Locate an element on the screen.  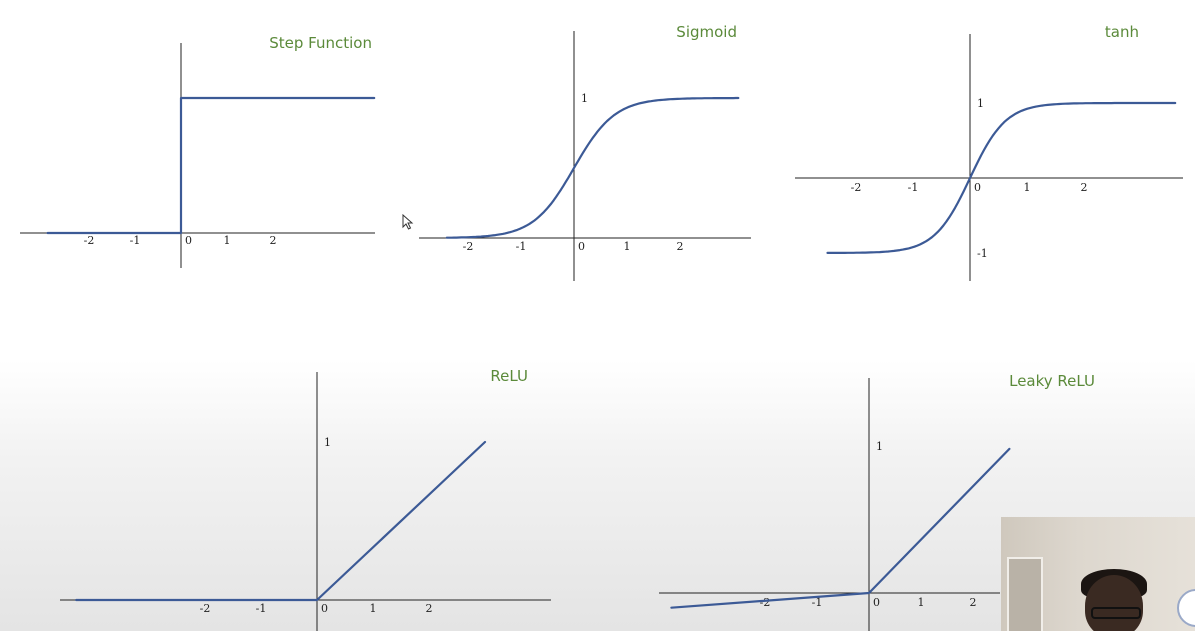
mouse-pointer-icon is located at coordinates (408, 222).